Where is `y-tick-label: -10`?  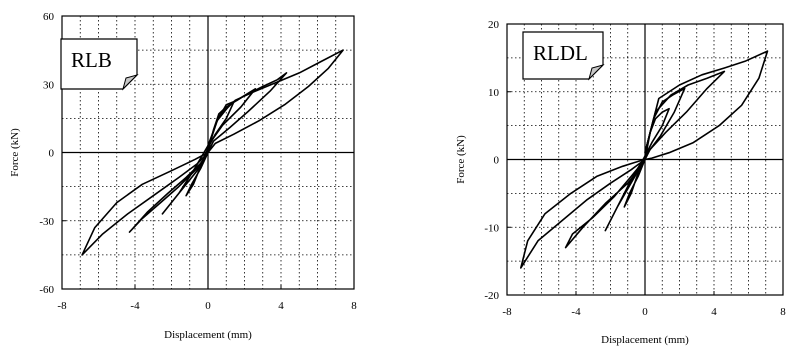 y-tick-label: -10 is located at coordinates (491, 228).